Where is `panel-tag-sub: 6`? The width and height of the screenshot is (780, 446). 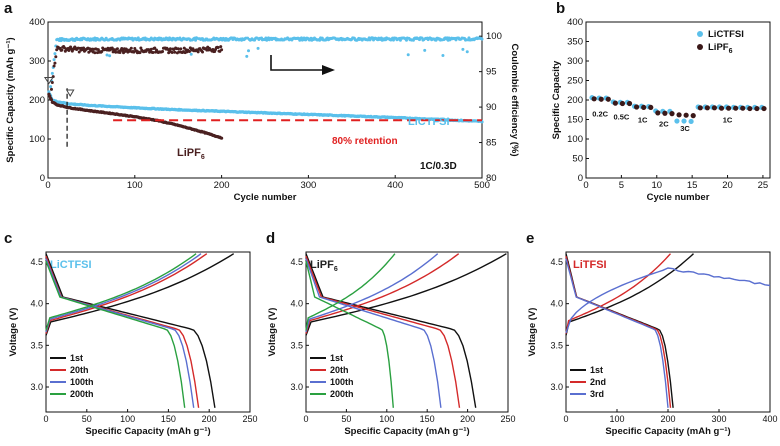
panel-tag-sub: 6 is located at coordinates (336, 269).